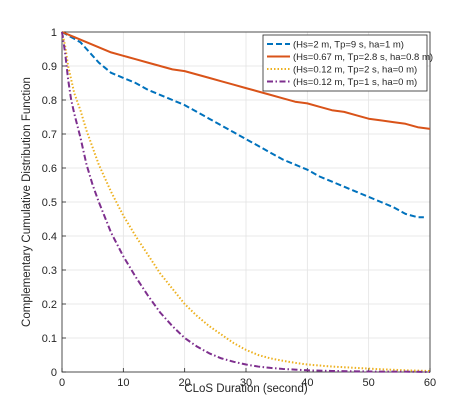 The height and width of the screenshot is (405, 474). What do you see at coordinates (123, 383) in the screenshot?
I see `x-tick-label: 10` at bounding box center [123, 383].